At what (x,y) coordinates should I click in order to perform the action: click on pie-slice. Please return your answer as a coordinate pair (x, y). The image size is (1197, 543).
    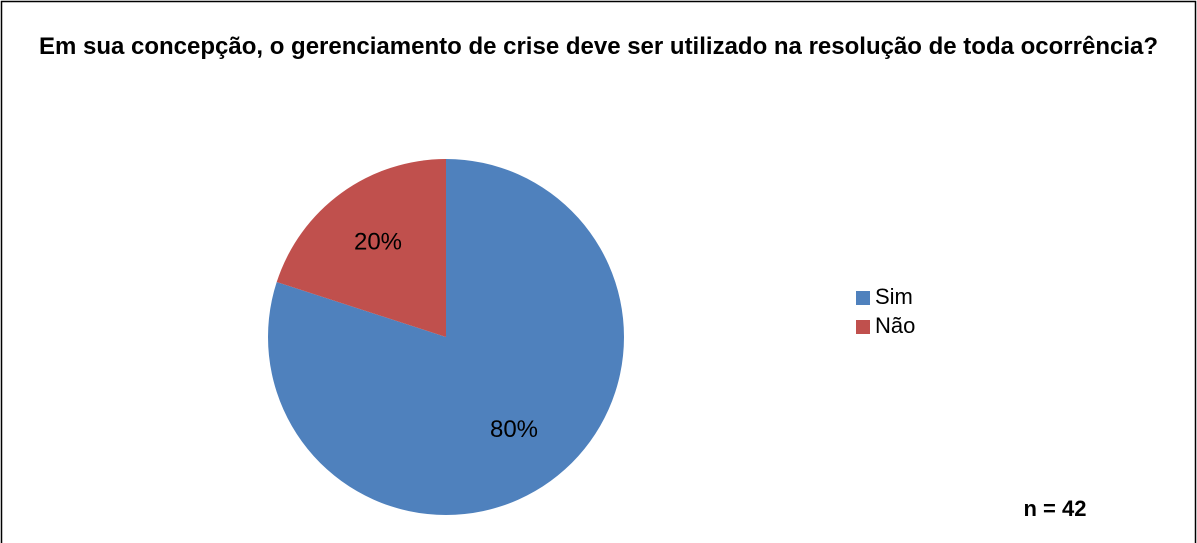
    Looking at the image, I should click on (361, 248).